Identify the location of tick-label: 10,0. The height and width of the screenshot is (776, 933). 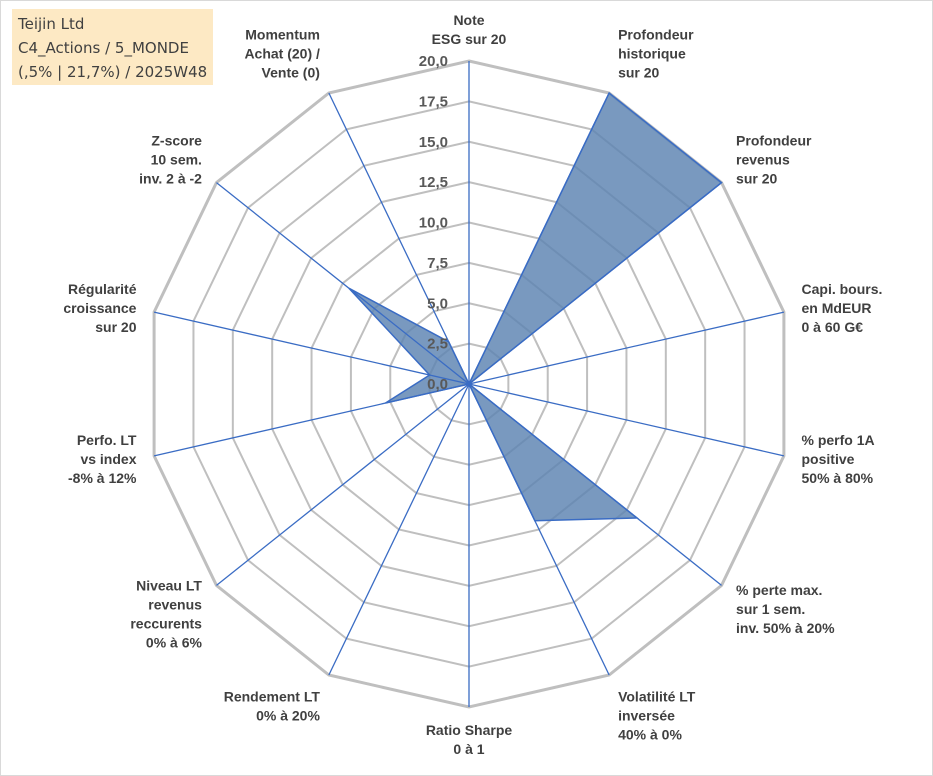
(433, 223).